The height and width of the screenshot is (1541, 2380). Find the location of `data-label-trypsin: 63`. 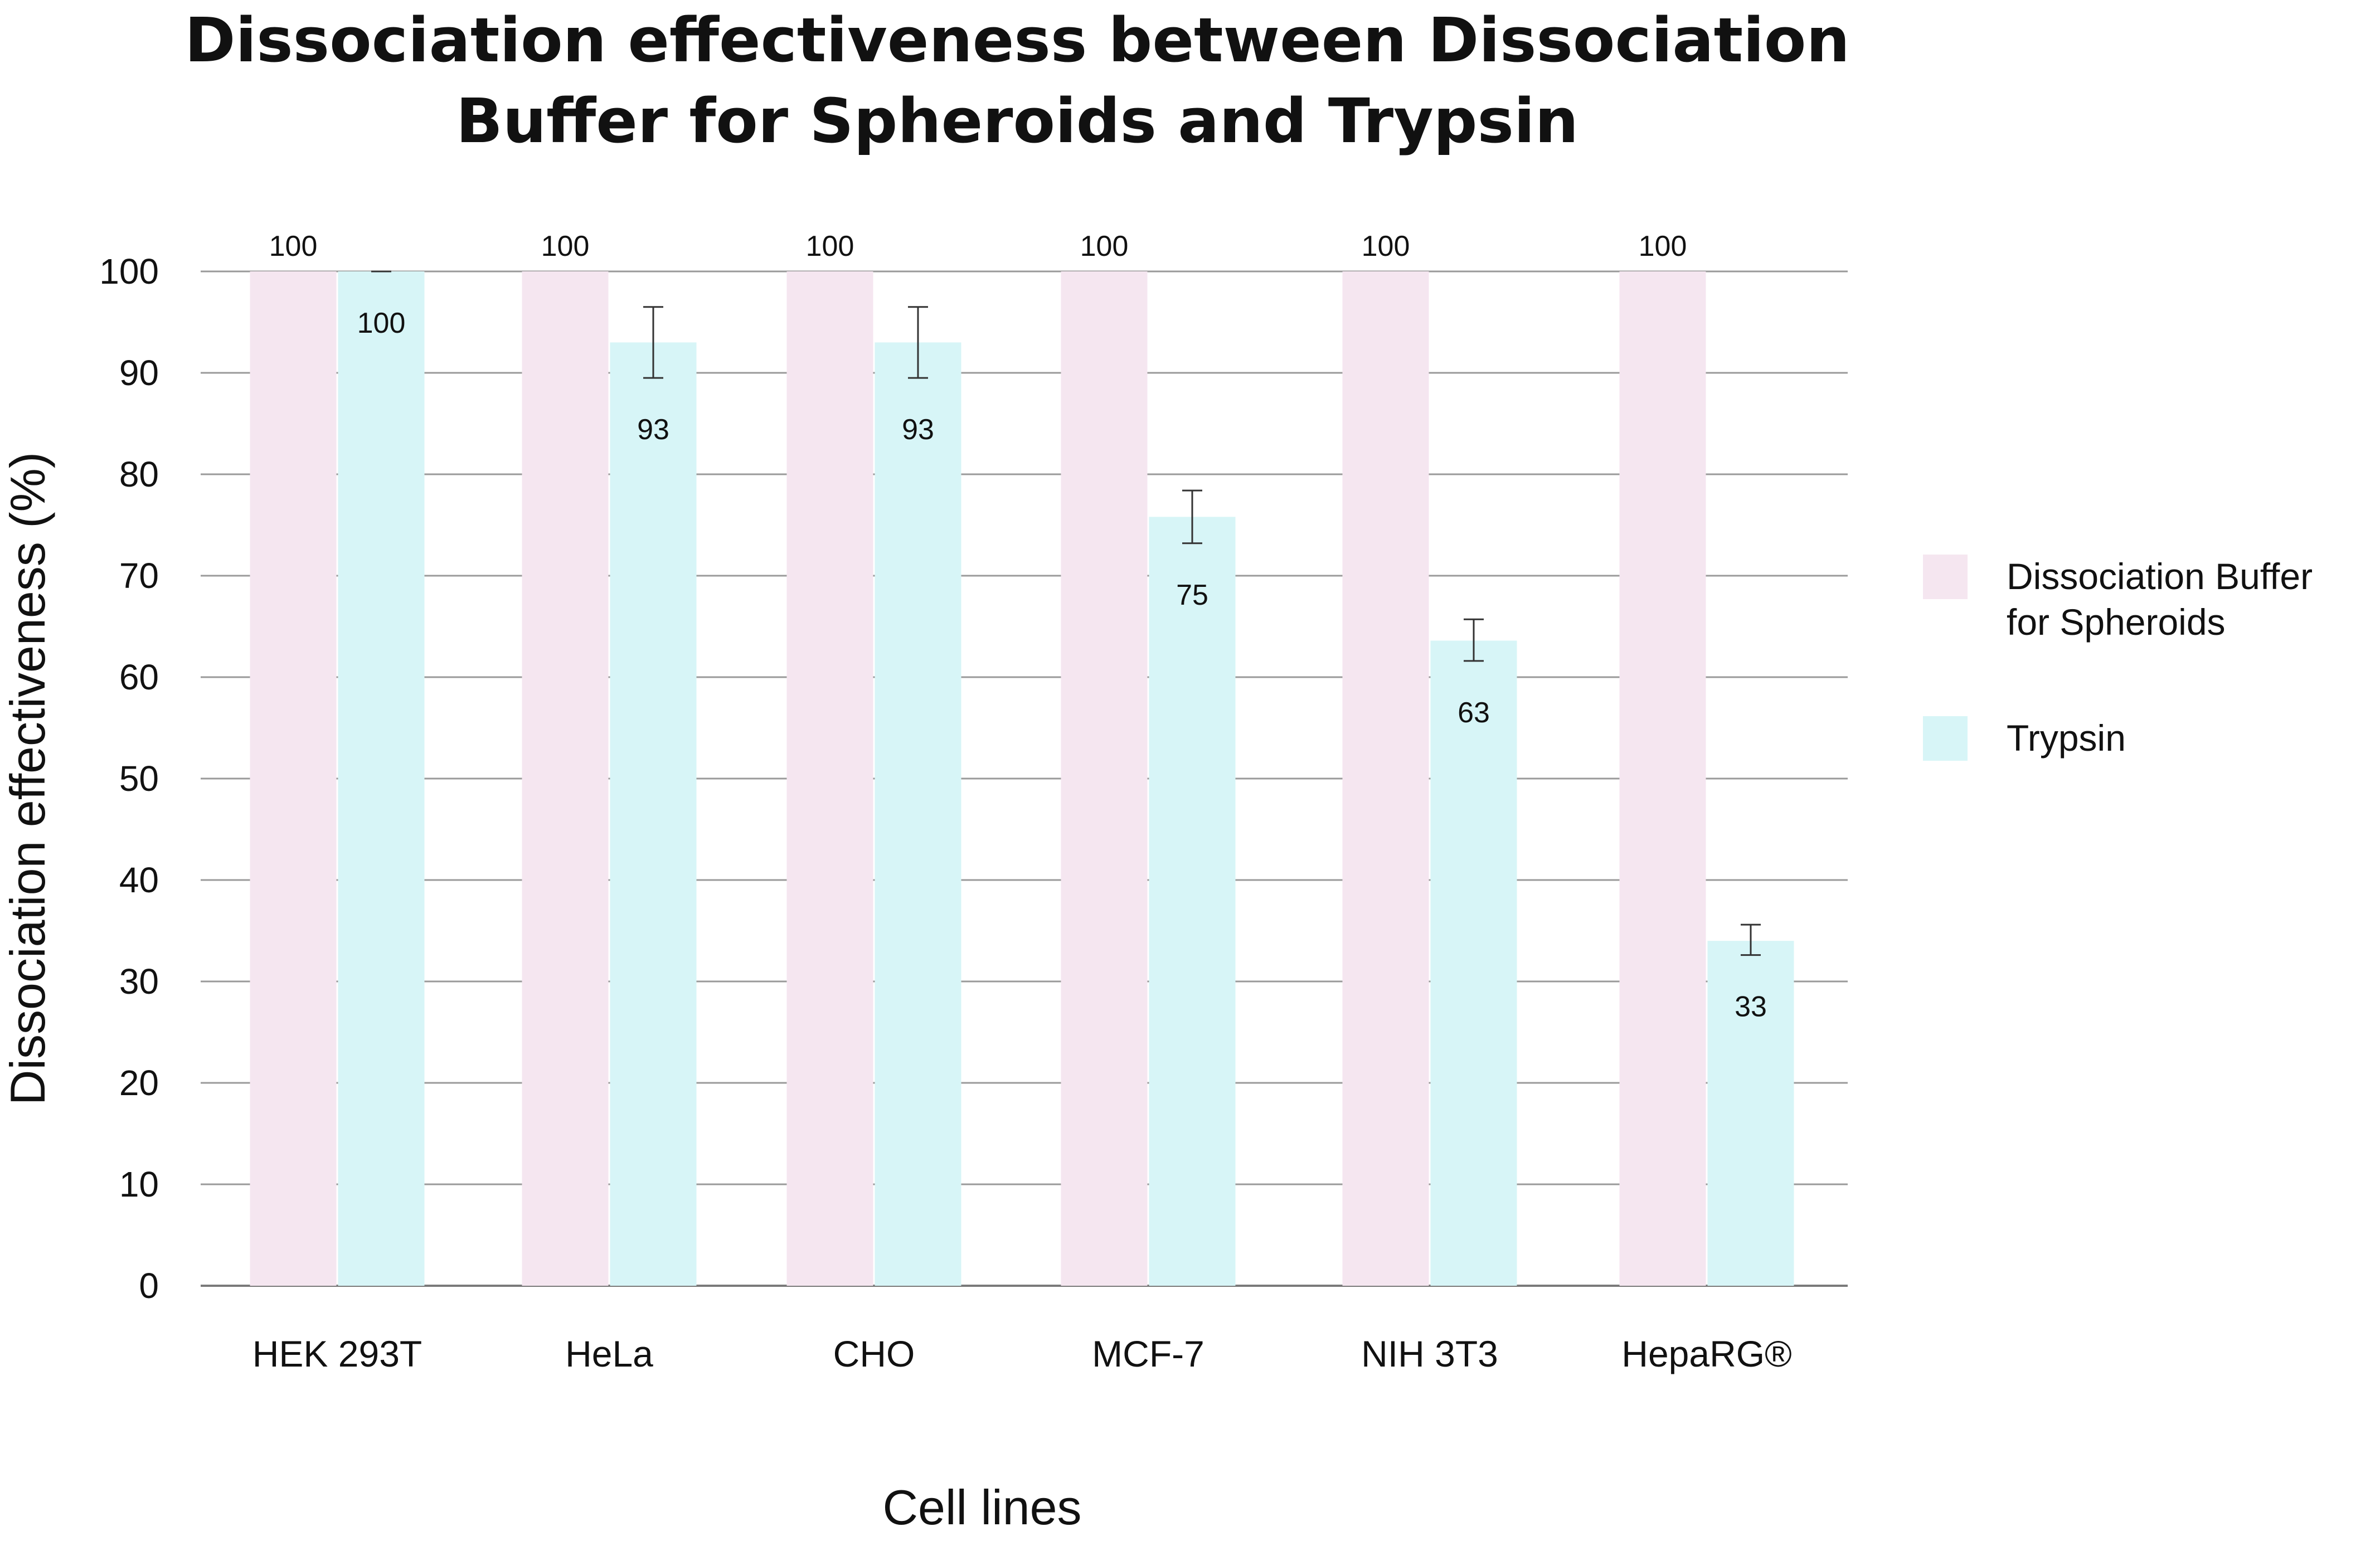

data-label-trypsin: 63 is located at coordinates (1474, 713).